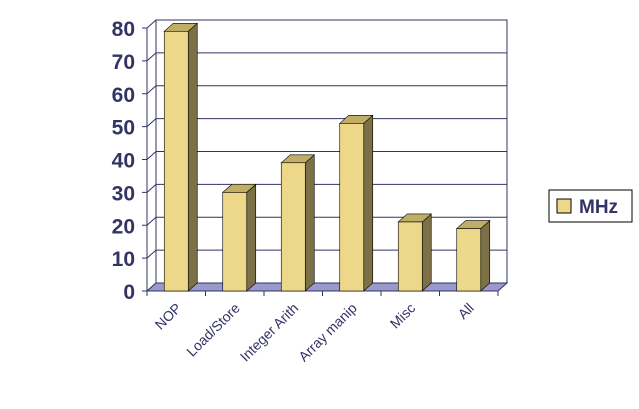 The height and width of the screenshot is (409, 639). Describe the element at coordinates (123, 226) in the screenshot. I see `y-tick-label: 20` at that location.